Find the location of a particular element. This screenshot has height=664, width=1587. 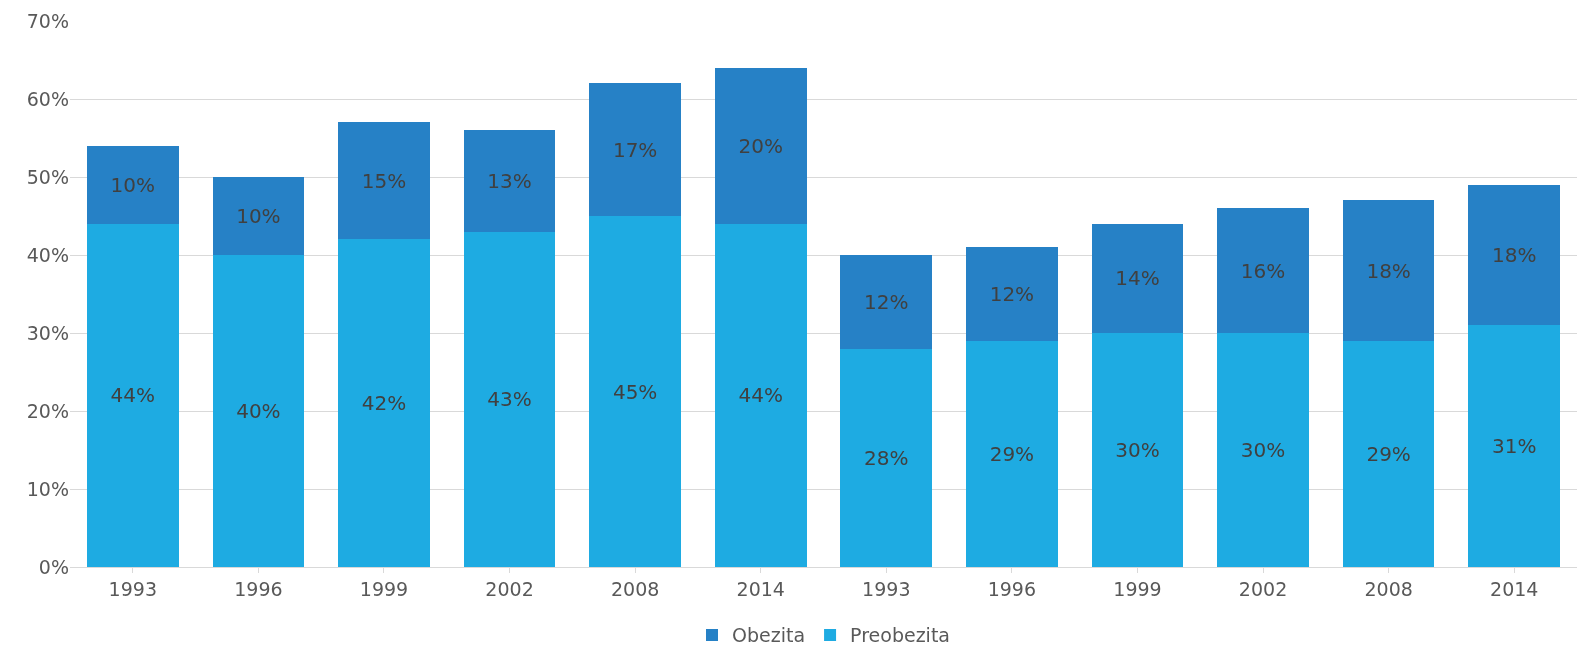

y-tick-label: 10% is located at coordinates (47, 488).